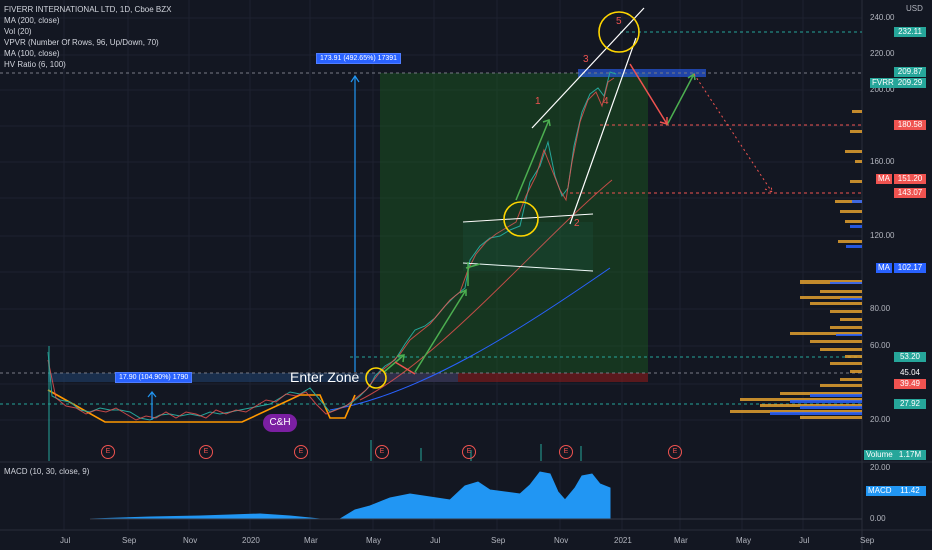 The height and width of the screenshot is (550, 932). I want to click on wave-label-4: 4, so click(606, 101).